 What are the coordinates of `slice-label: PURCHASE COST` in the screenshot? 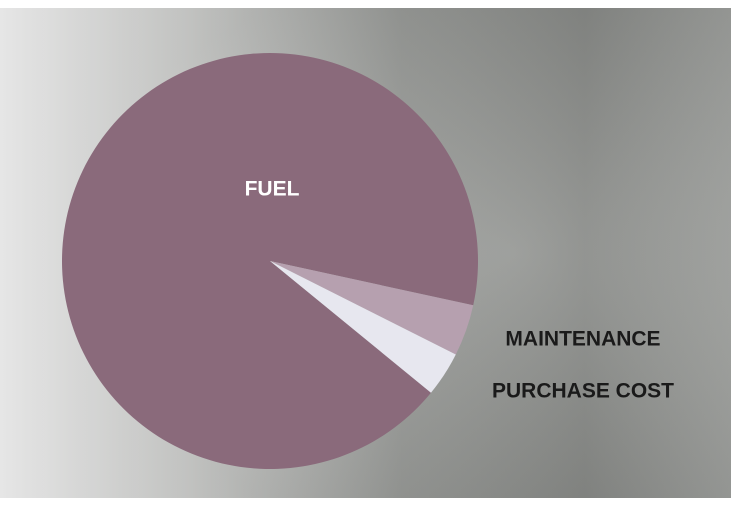 It's located at (583, 391).